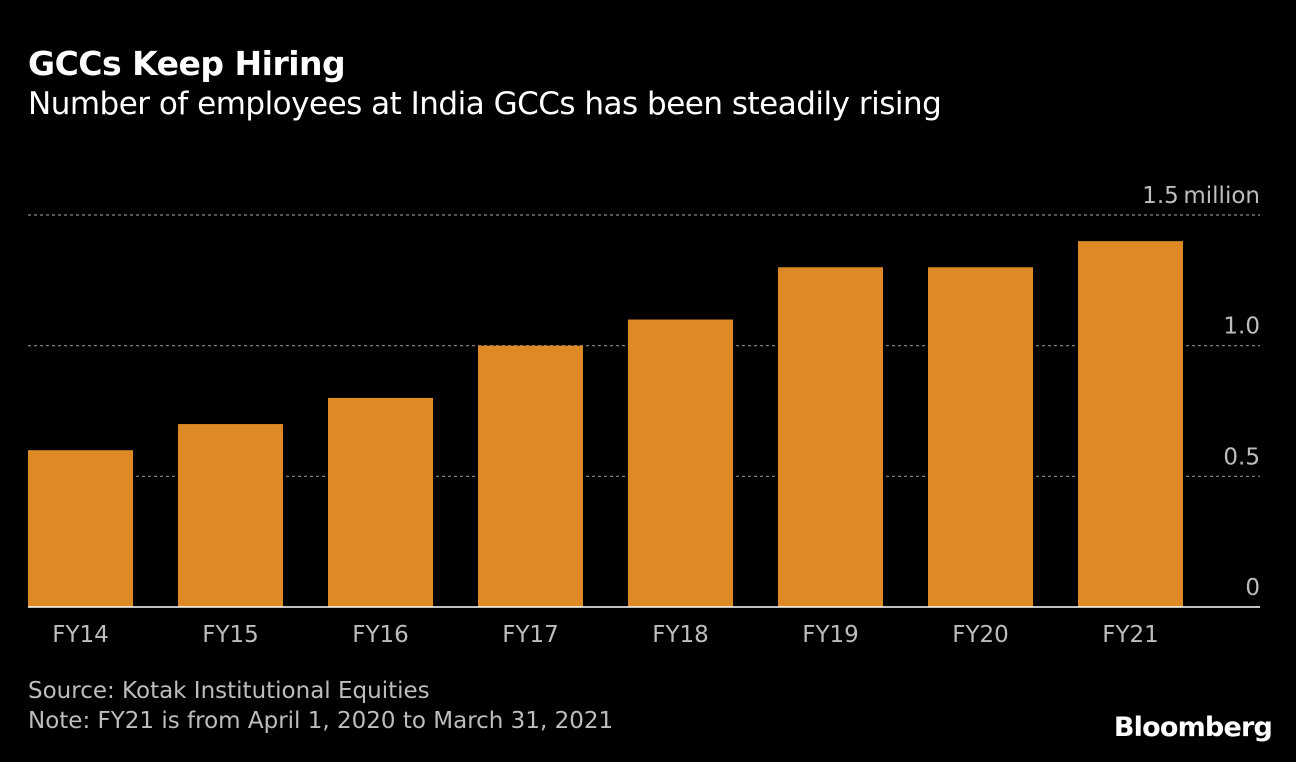  What do you see at coordinates (380, 502) in the screenshot?
I see `bar-fy16` at bounding box center [380, 502].